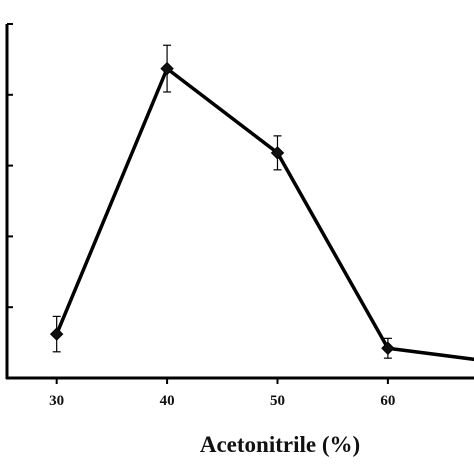  I want to click on x-tick-label: 60, so click(387, 401).